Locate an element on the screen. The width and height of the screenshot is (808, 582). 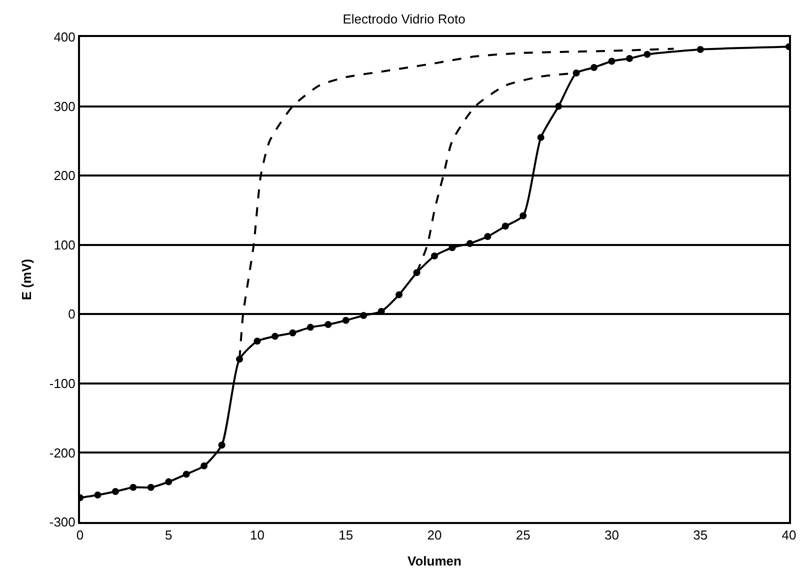
y-tick-label: 0 is located at coordinates (72, 314).